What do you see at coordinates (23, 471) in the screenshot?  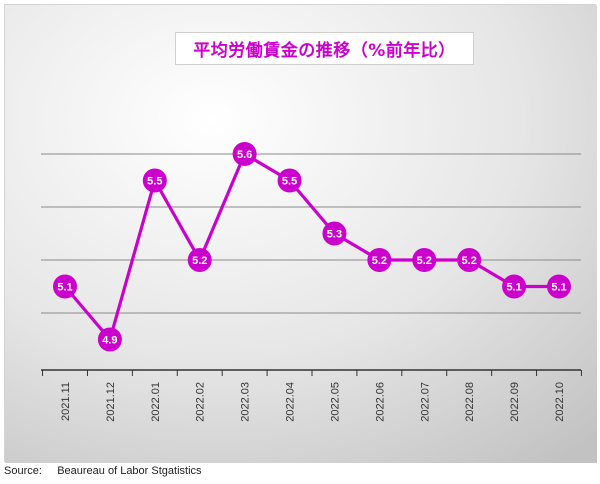 I see `source-label: Source:` at bounding box center [23, 471].